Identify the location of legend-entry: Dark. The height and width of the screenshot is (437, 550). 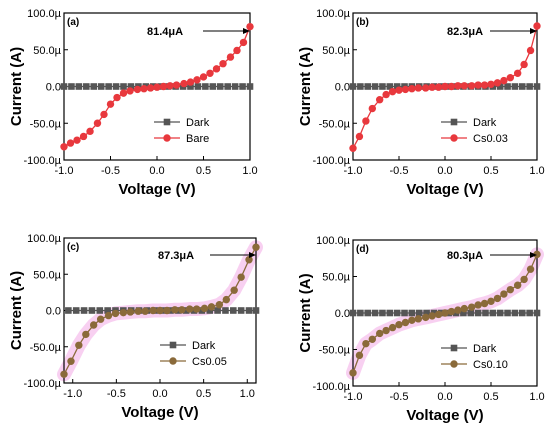
(188, 346).